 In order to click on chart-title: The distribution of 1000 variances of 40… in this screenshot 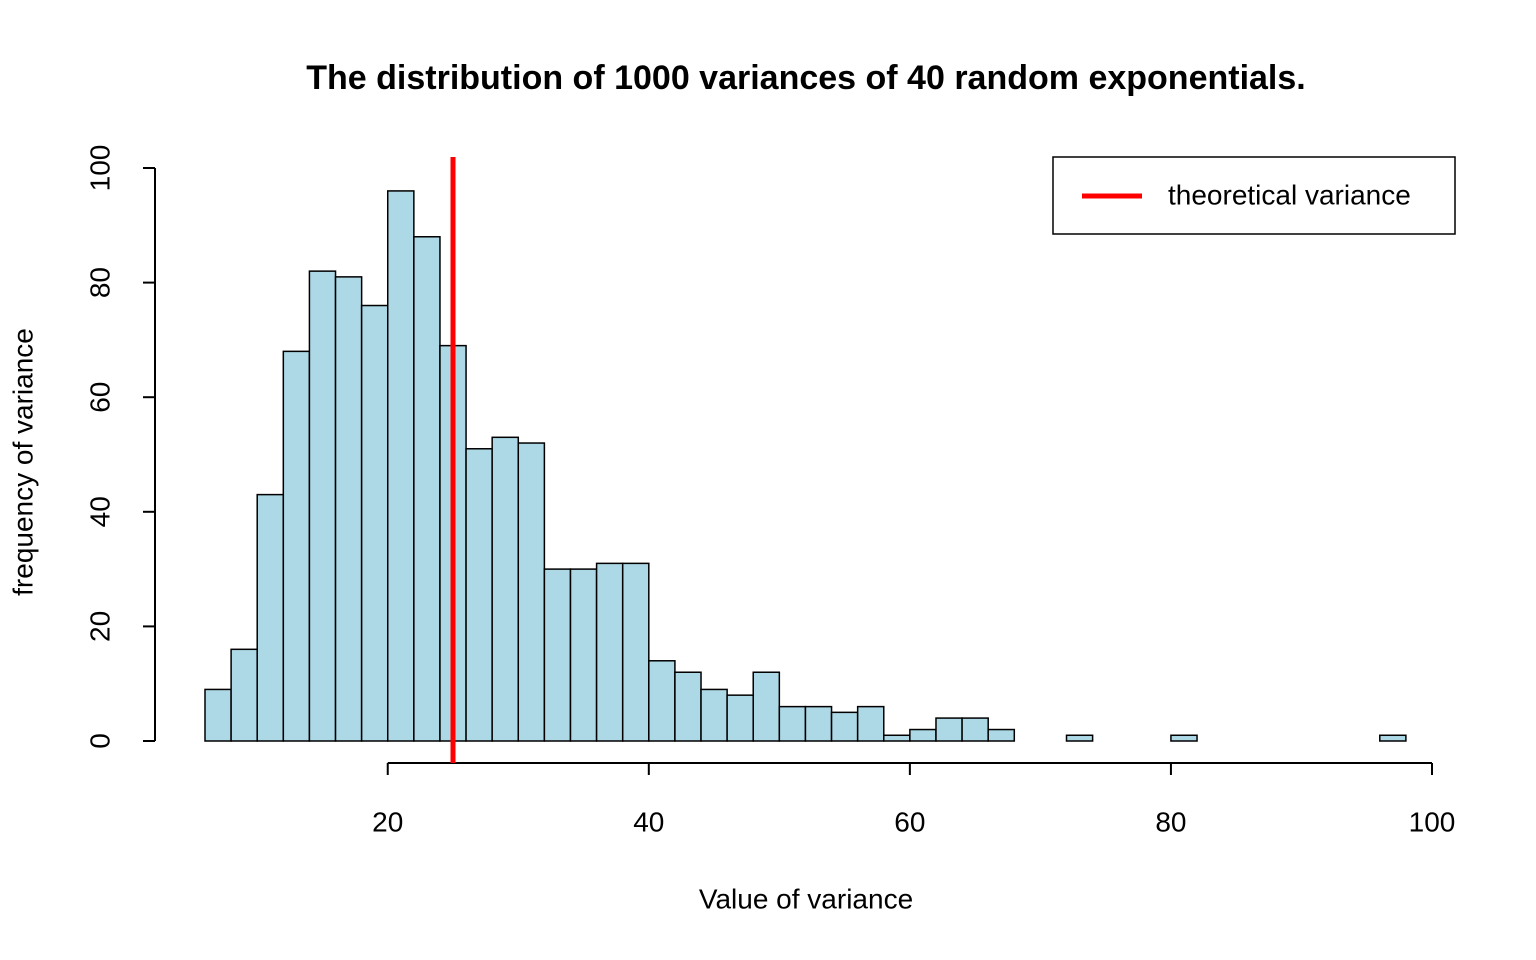, I will do `click(805, 78)`.